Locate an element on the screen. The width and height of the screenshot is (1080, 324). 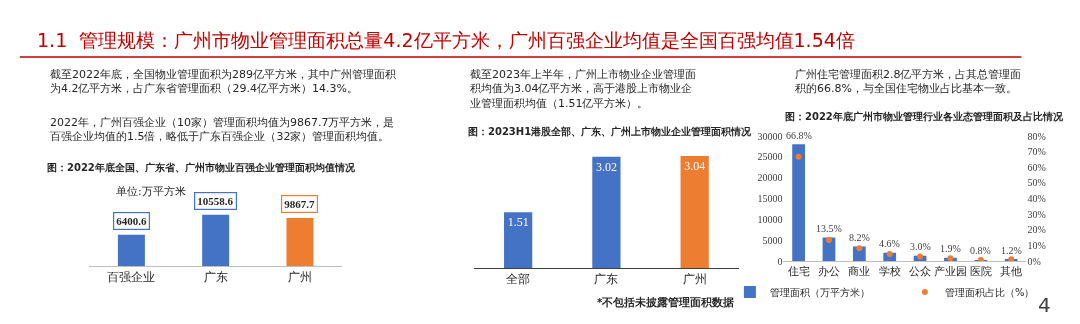
y-tick-label: 30000 is located at coordinates (770, 136).